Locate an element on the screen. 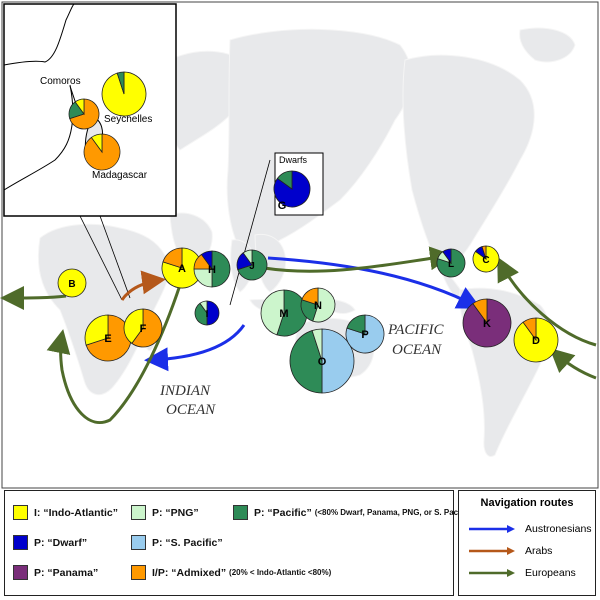  pie-label-o: O is located at coordinates (322, 362).